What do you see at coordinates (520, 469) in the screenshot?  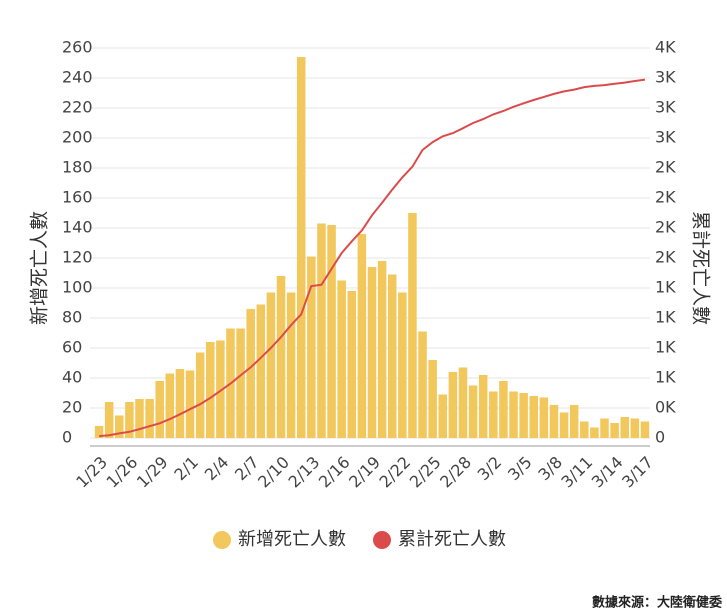 I see `x-tick-label: 3/5` at bounding box center [520, 469].